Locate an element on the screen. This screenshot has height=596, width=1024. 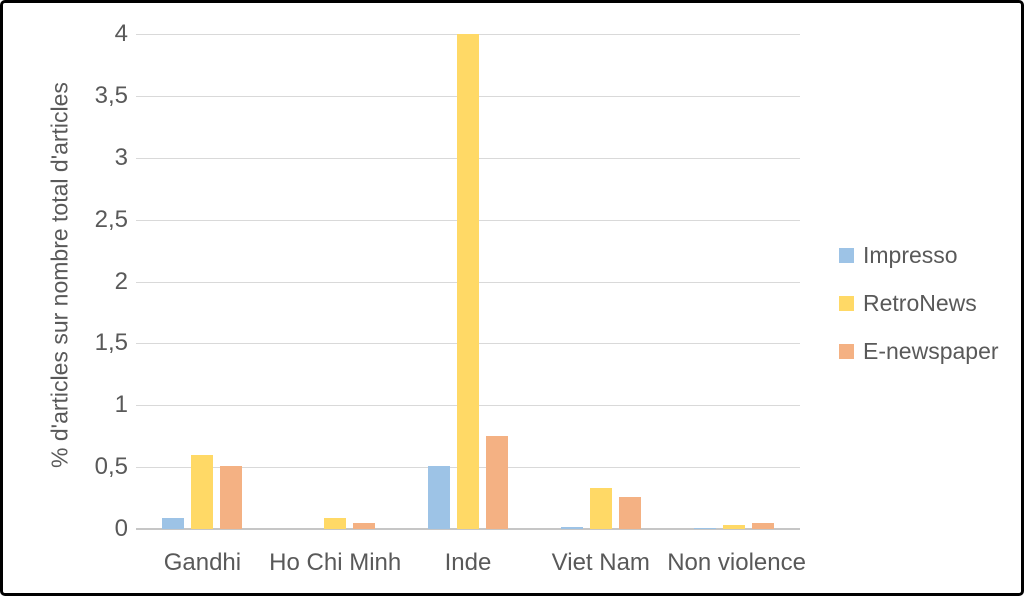
bar-retronews-inde is located at coordinates (468, 281).